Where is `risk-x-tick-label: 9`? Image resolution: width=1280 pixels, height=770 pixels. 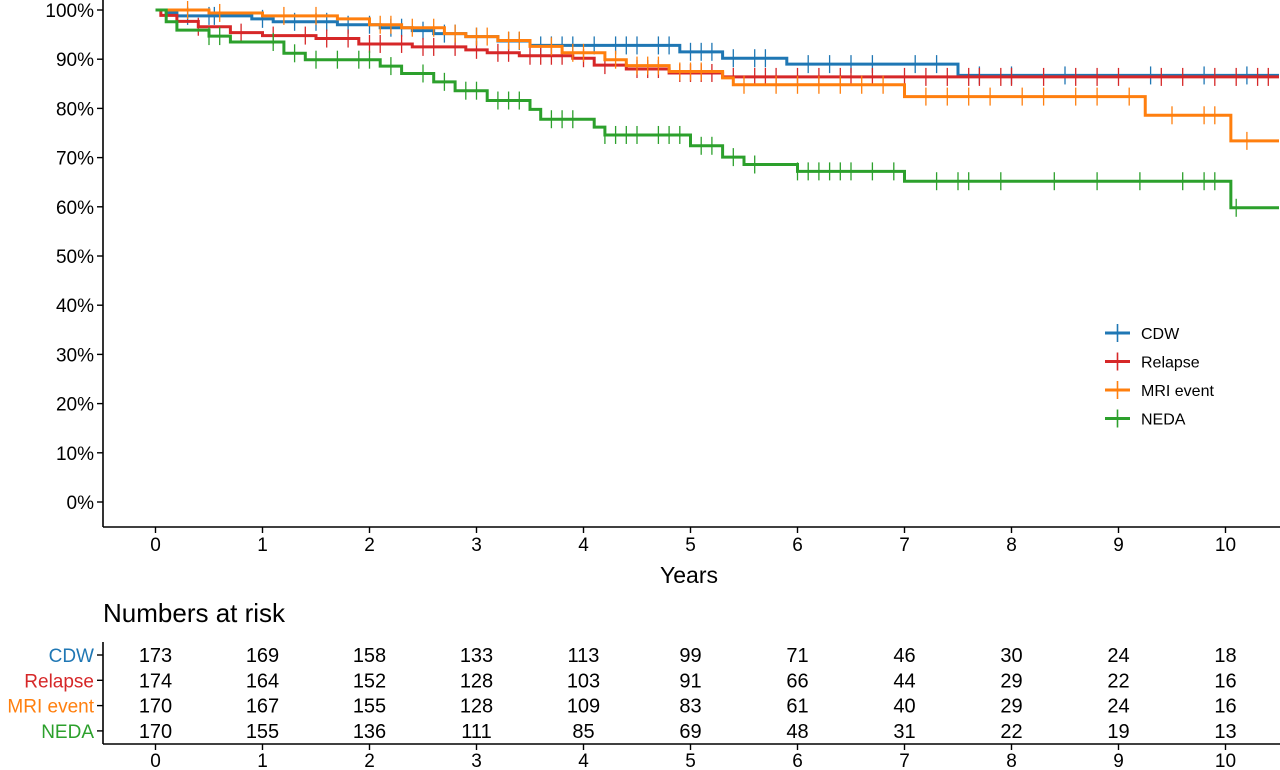
risk-x-tick-label: 9 is located at coordinates (1118, 760).